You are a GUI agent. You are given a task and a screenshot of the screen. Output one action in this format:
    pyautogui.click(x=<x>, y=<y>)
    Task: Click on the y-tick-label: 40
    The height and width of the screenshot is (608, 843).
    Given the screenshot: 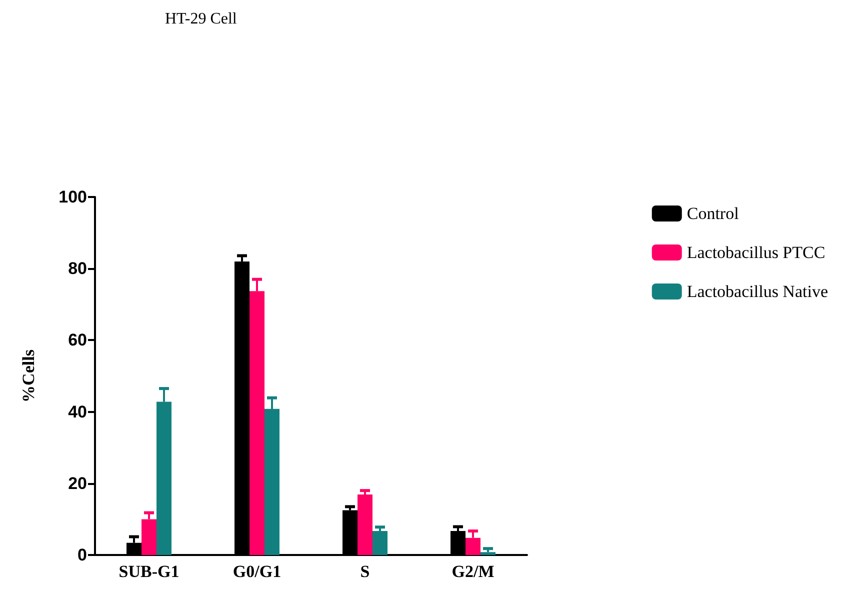 What is the action you would take?
    pyautogui.click(x=77, y=412)
    